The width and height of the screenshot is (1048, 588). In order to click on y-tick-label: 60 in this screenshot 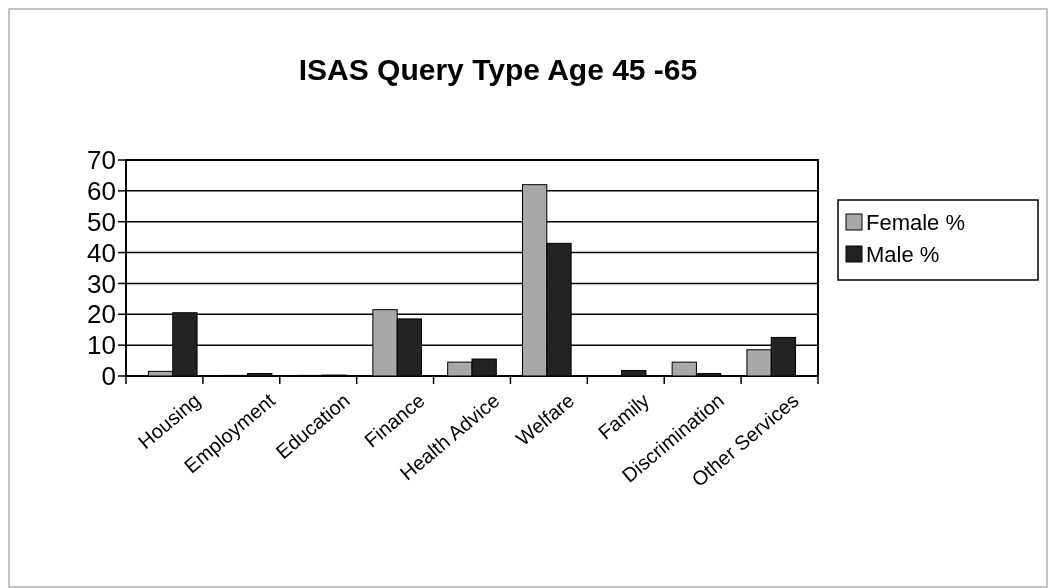, I will do `click(101, 190)`.